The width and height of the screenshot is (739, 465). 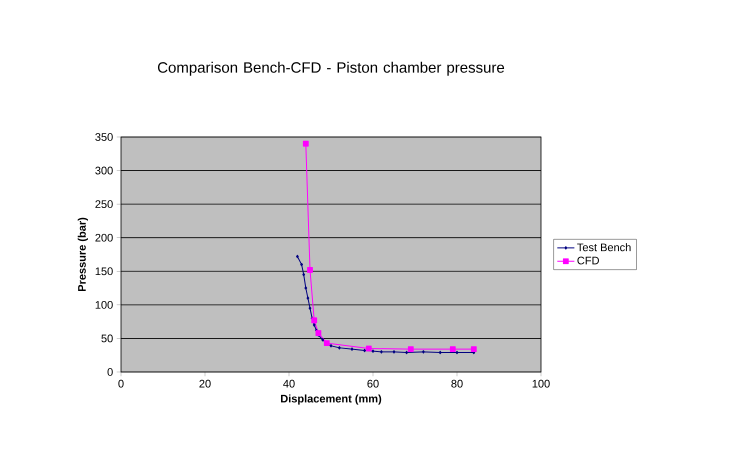 What do you see at coordinates (541, 384) in the screenshot?
I see `x-tick-label: 100` at bounding box center [541, 384].